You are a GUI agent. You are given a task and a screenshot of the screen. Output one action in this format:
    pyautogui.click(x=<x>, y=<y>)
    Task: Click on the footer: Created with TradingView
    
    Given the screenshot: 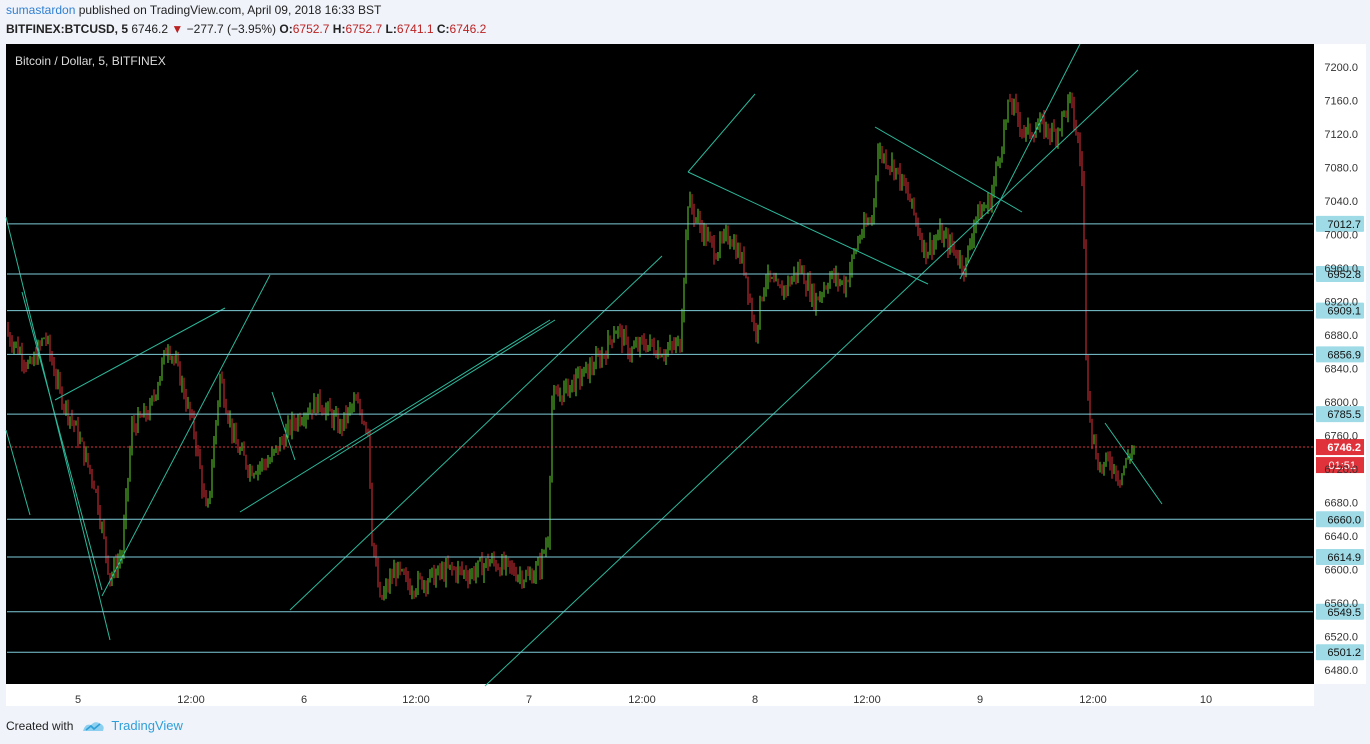 What is the action you would take?
    pyautogui.click(x=94, y=725)
    